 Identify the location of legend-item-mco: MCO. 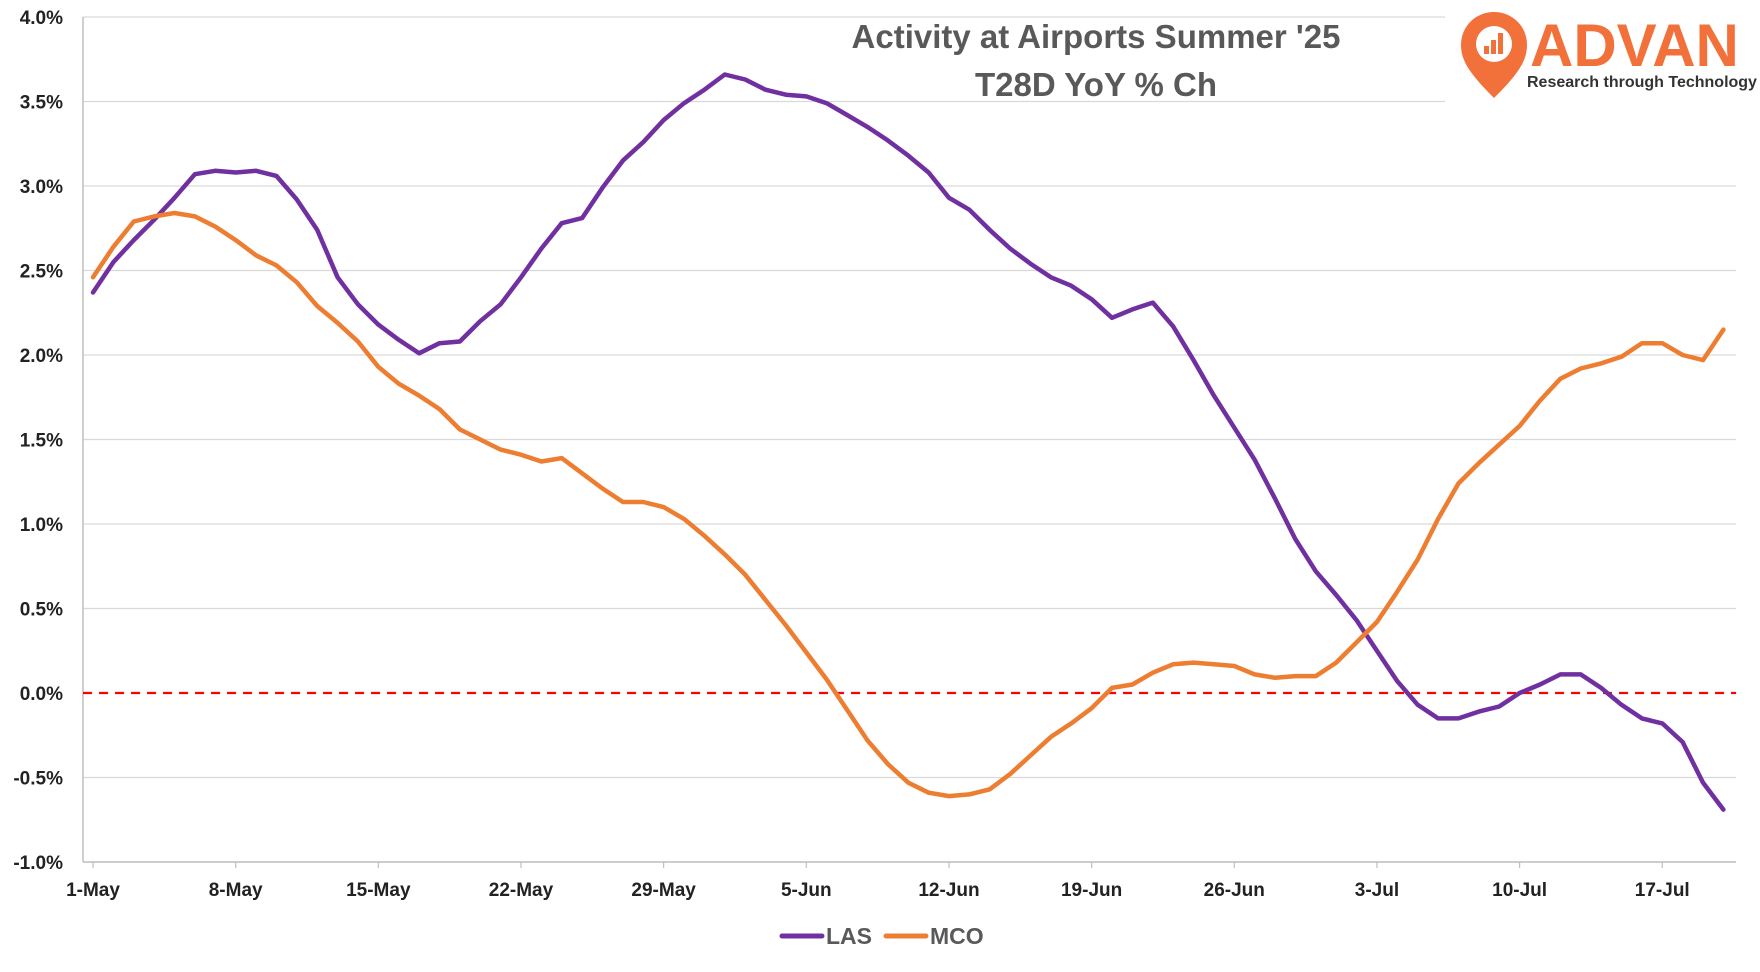
(933, 936).